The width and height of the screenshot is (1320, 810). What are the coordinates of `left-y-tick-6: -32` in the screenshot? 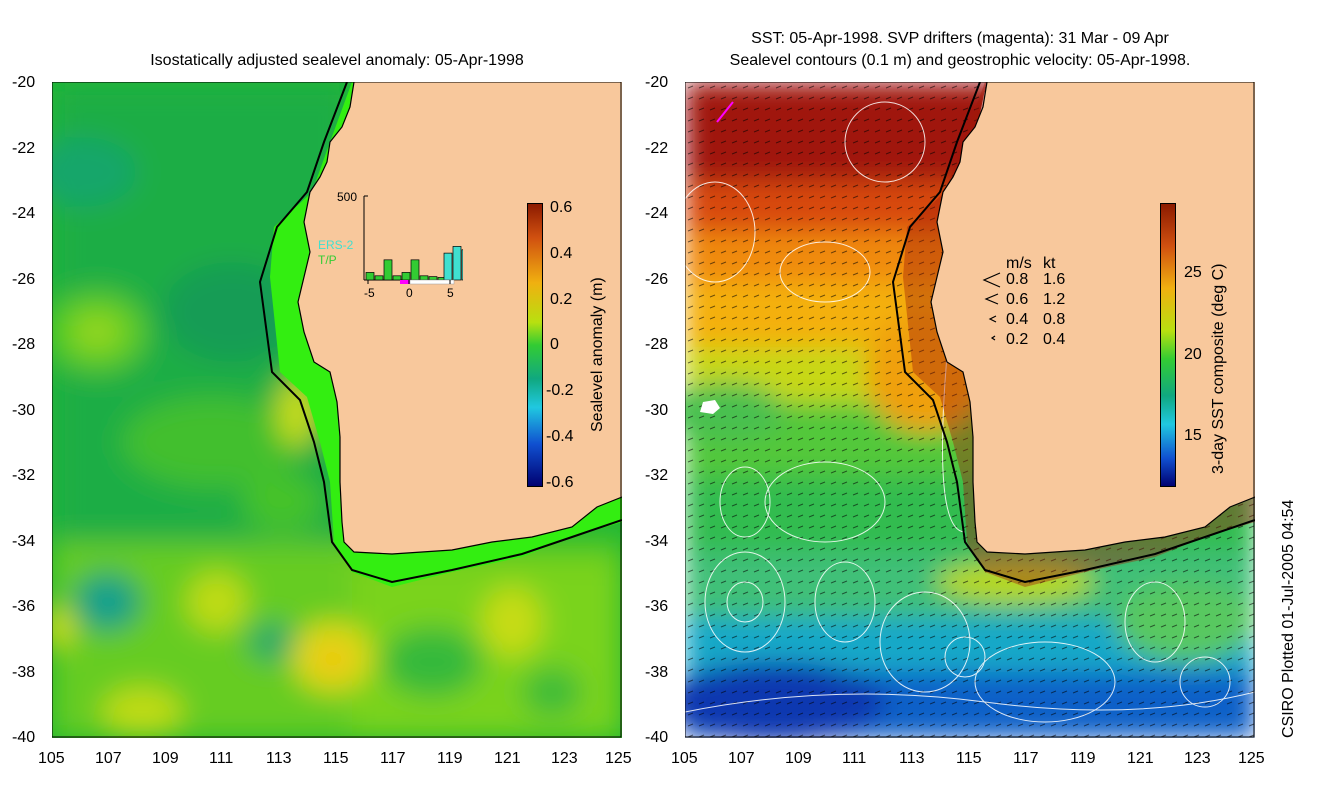 It's located at (24, 475).